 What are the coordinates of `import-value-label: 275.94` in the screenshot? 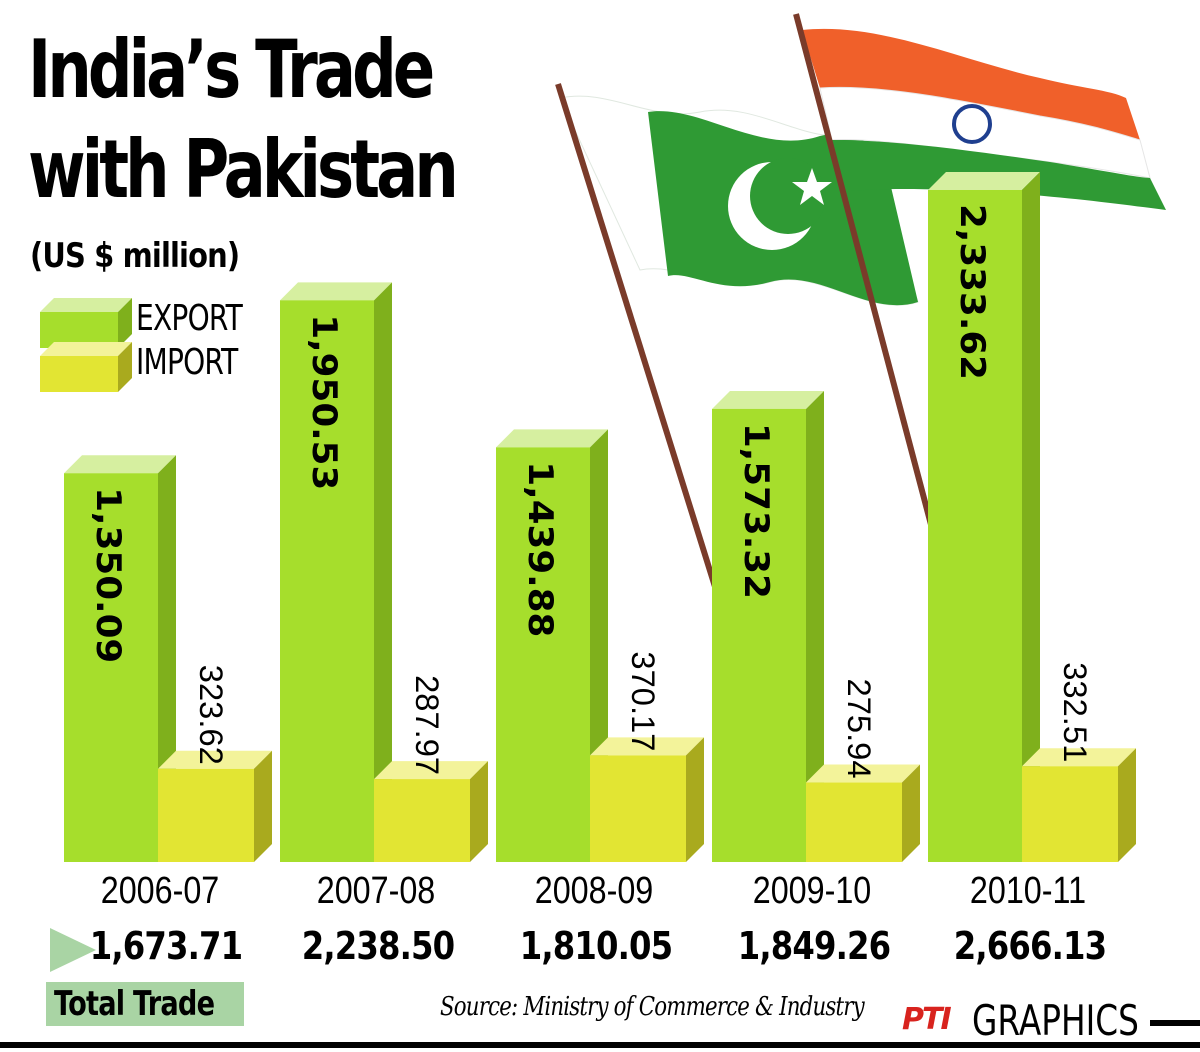 It's located at (859, 729).